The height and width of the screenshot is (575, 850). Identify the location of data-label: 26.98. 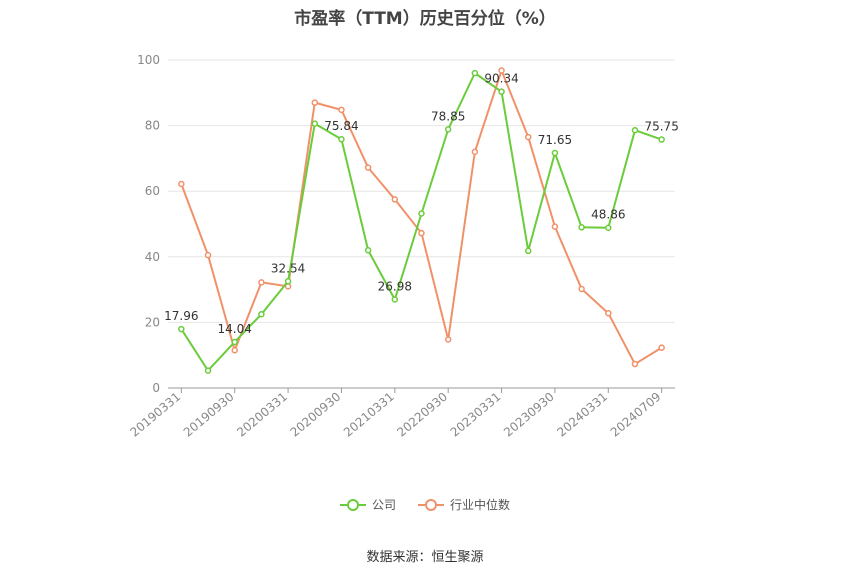
(395, 287).